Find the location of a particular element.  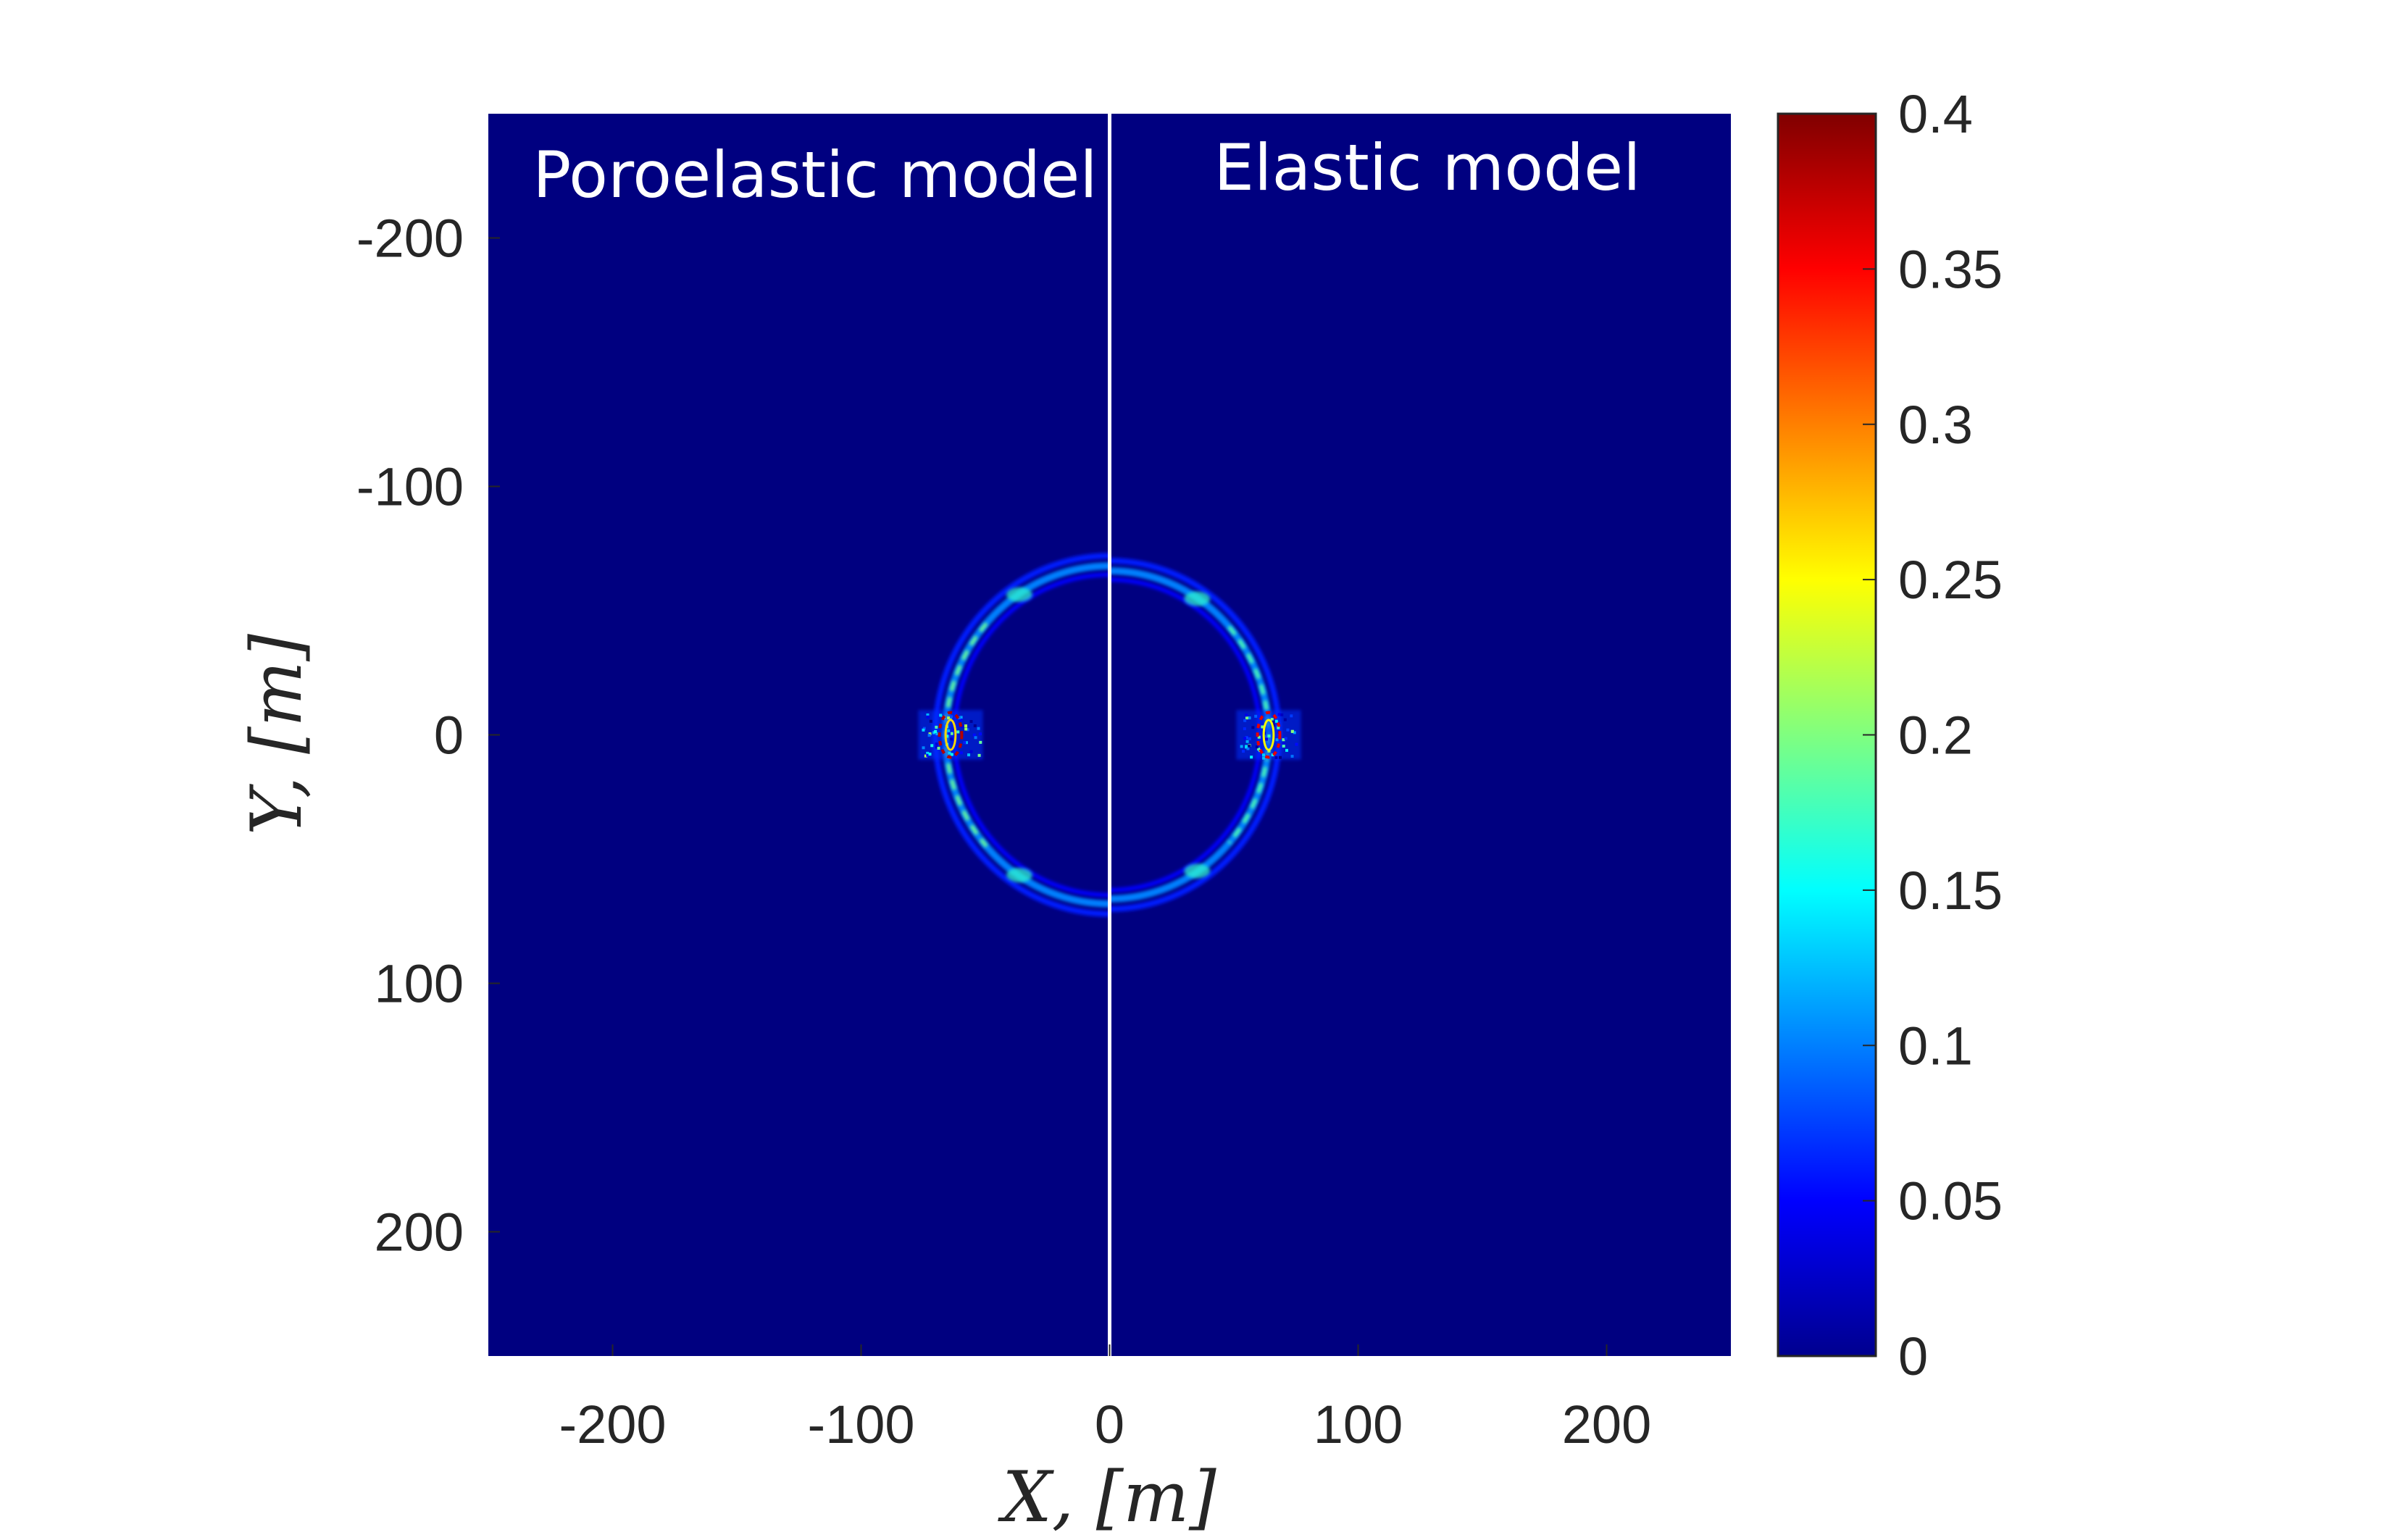

colorbar-tick-label: 0.1 is located at coordinates (1935, 1046).